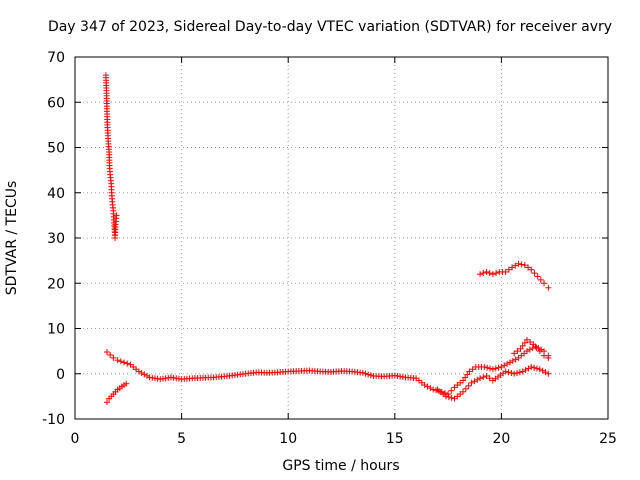 The width and height of the screenshot is (640, 480). I want to click on x-tick-label: 25, so click(608, 439).